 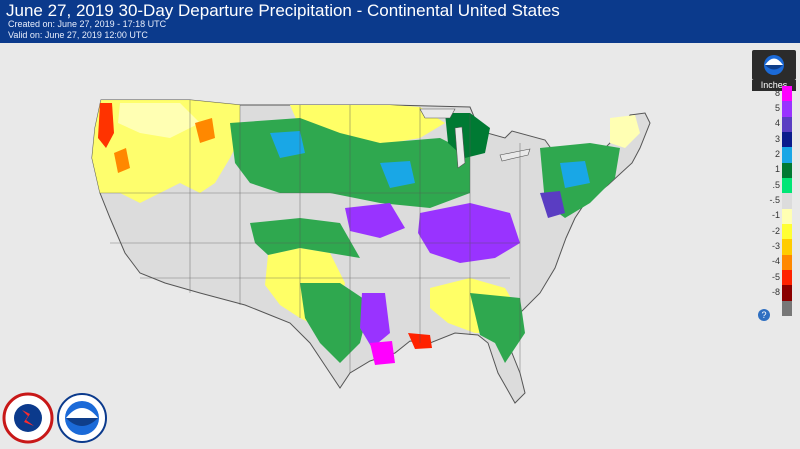 What do you see at coordinates (205, 130) in the screenshot?
I see `dry-orange-montana` at bounding box center [205, 130].